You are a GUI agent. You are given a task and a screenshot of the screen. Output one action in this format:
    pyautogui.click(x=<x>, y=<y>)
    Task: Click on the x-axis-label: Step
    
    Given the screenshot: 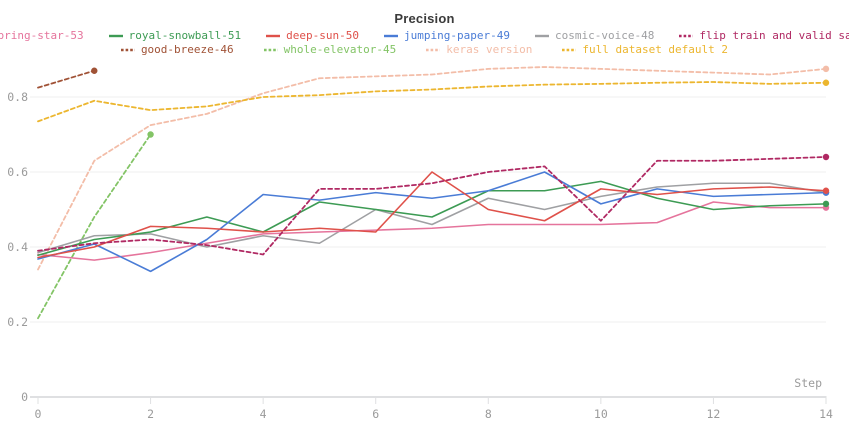 What is the action you would take?
    pyautogui.click(x=808, y=383)
    